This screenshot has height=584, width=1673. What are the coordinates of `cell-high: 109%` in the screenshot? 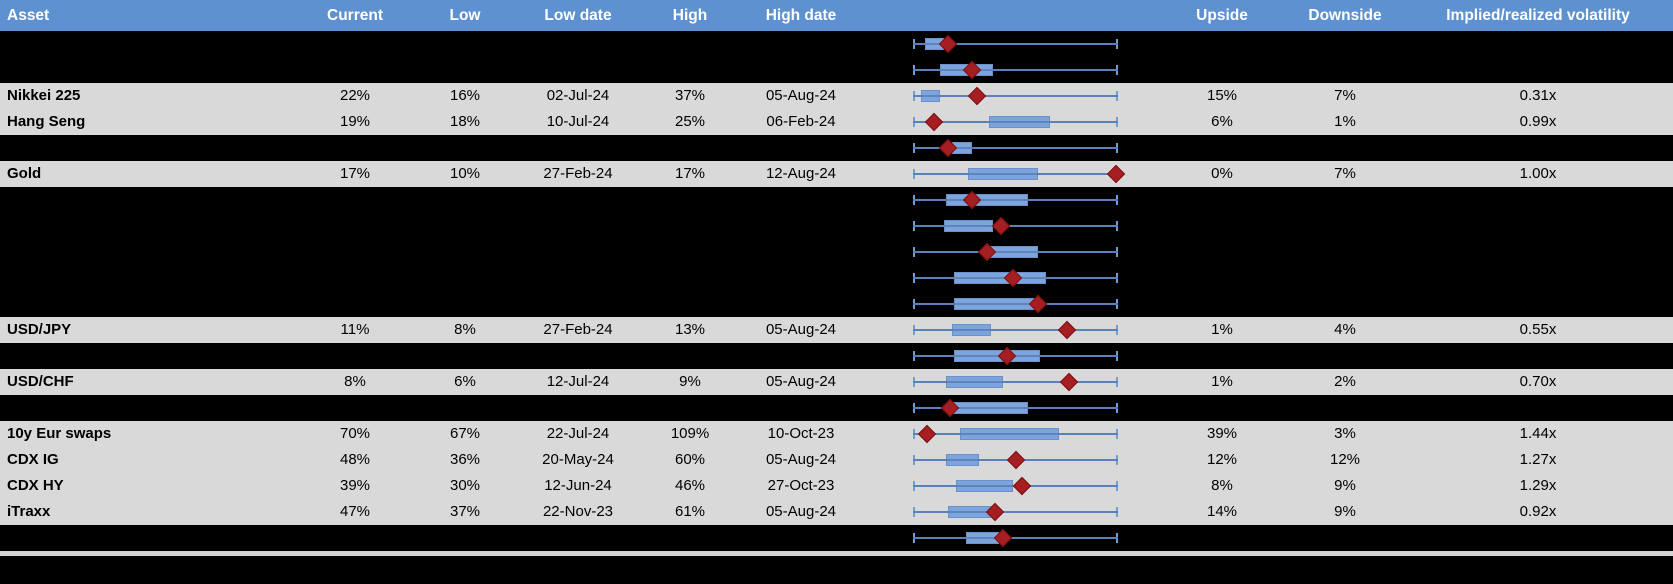 It's located at (690, 433).